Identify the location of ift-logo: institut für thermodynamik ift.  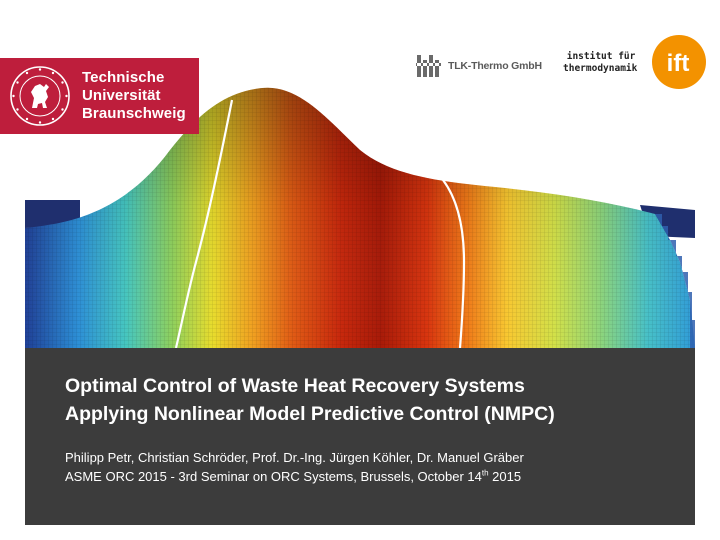
(635, 62).